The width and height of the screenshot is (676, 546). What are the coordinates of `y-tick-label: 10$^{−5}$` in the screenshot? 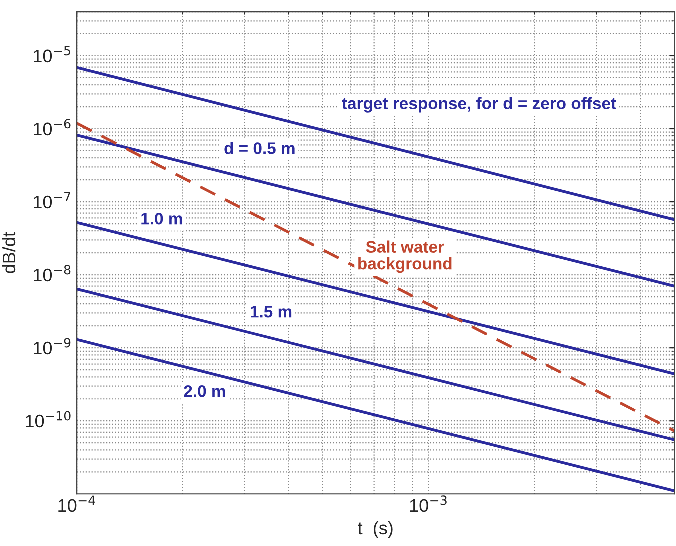 It's located at (52, 54).